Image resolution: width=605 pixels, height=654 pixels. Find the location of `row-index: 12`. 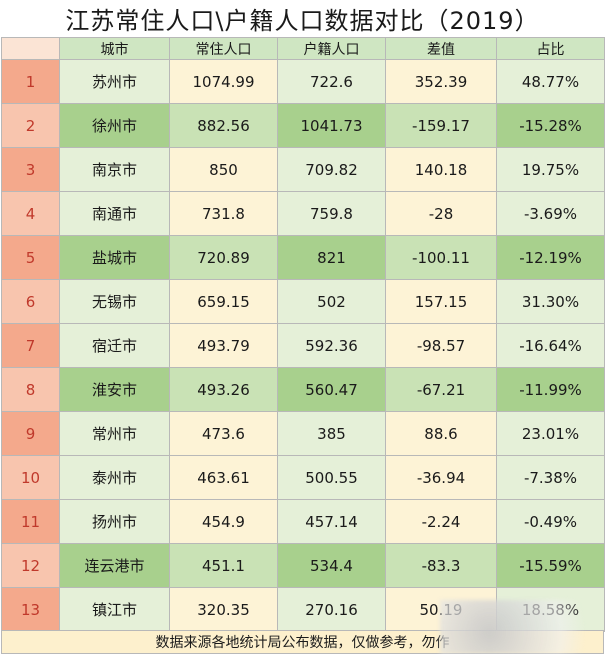

row-index: 12 is located at coordinates (30, 565).